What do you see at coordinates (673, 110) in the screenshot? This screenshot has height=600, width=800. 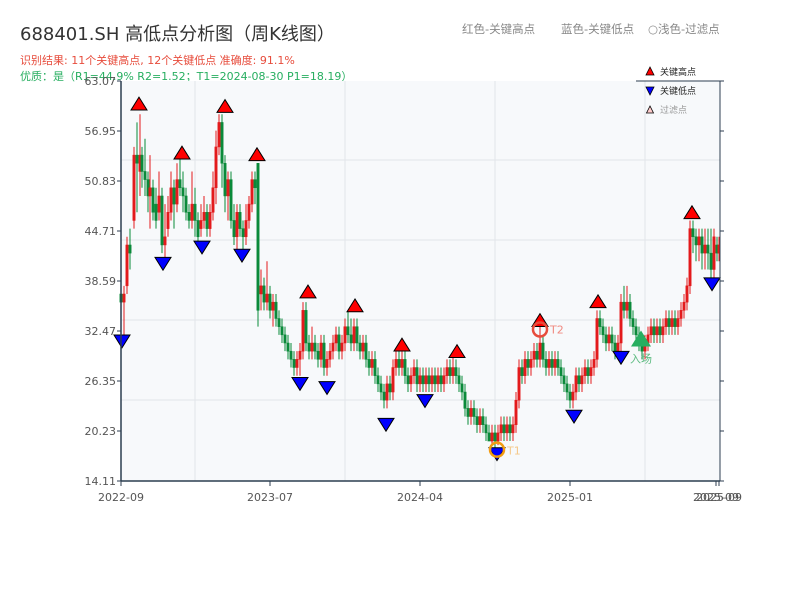 I see `legend-label: 过滤点` at bounding box center [673, 110].